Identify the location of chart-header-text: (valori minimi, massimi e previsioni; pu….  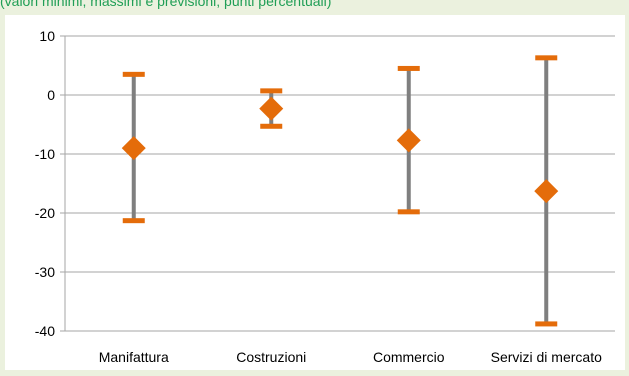
(166, 4).